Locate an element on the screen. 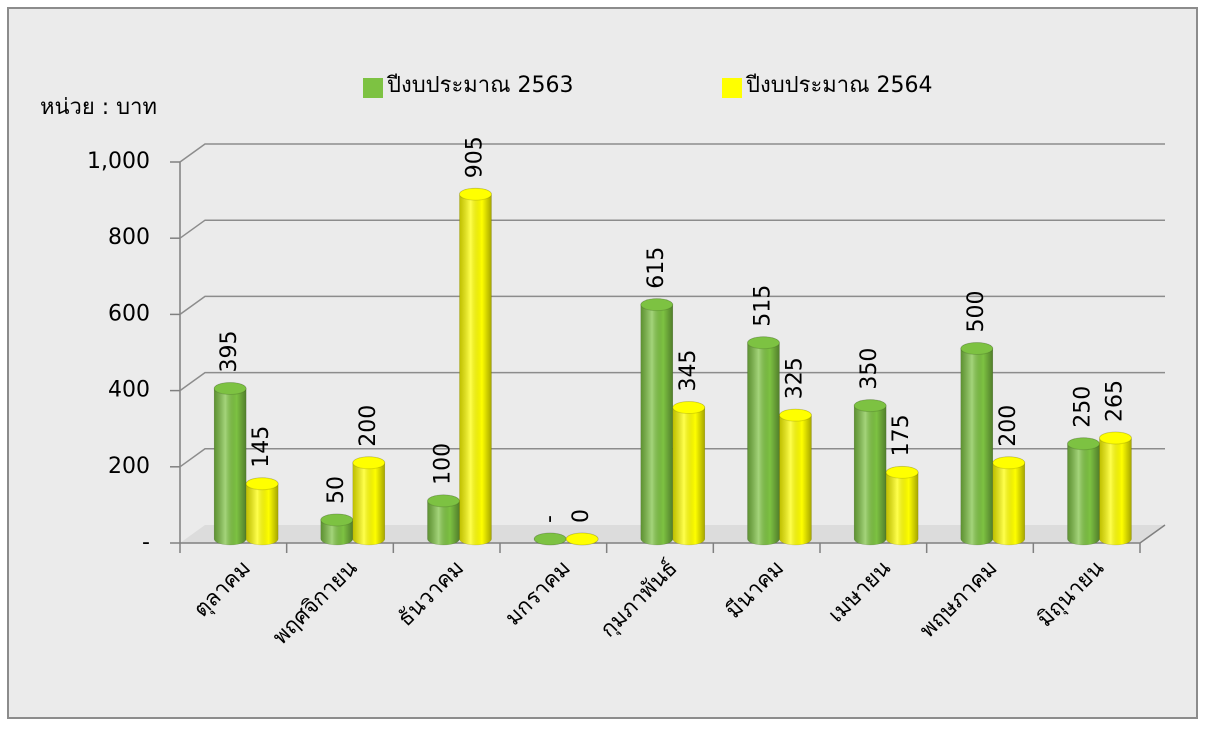  data-label: 500 is located at coordinates (976, 312).